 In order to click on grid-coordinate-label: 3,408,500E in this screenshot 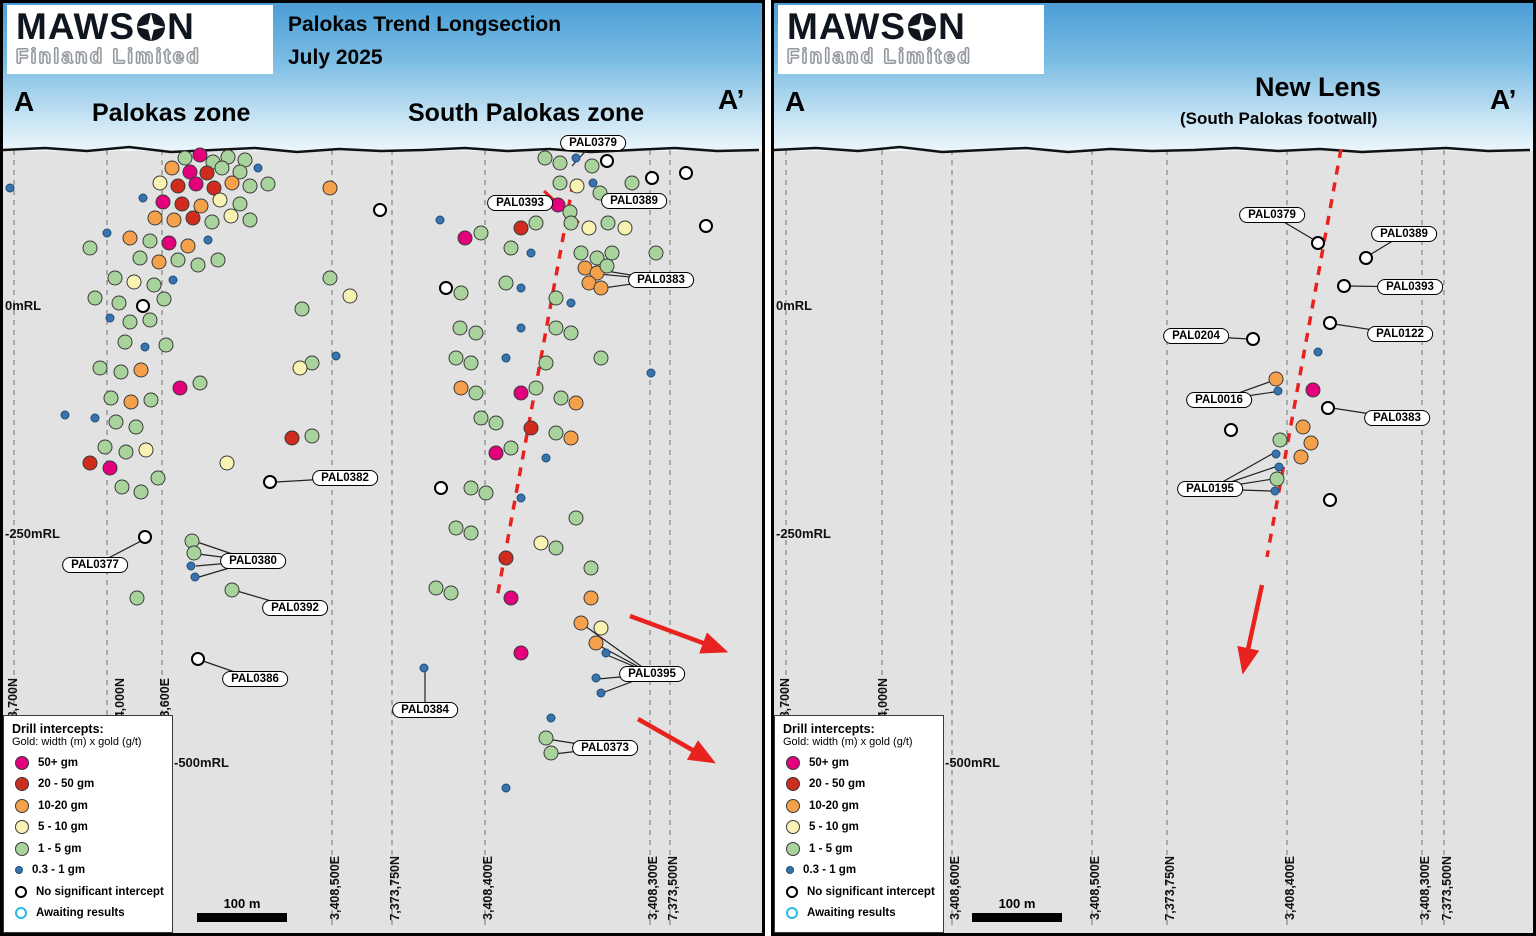, I will do `click(335, 888)`.